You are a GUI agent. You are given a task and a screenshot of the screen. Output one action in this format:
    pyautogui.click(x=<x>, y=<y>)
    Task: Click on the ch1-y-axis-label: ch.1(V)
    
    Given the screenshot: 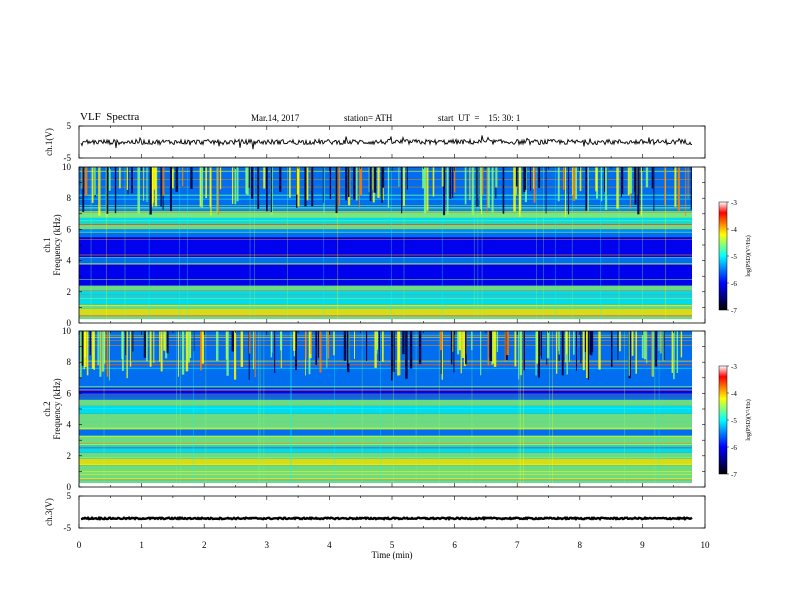 What is the action you would take?
    pyautogui.click(x=49, y=142)
    